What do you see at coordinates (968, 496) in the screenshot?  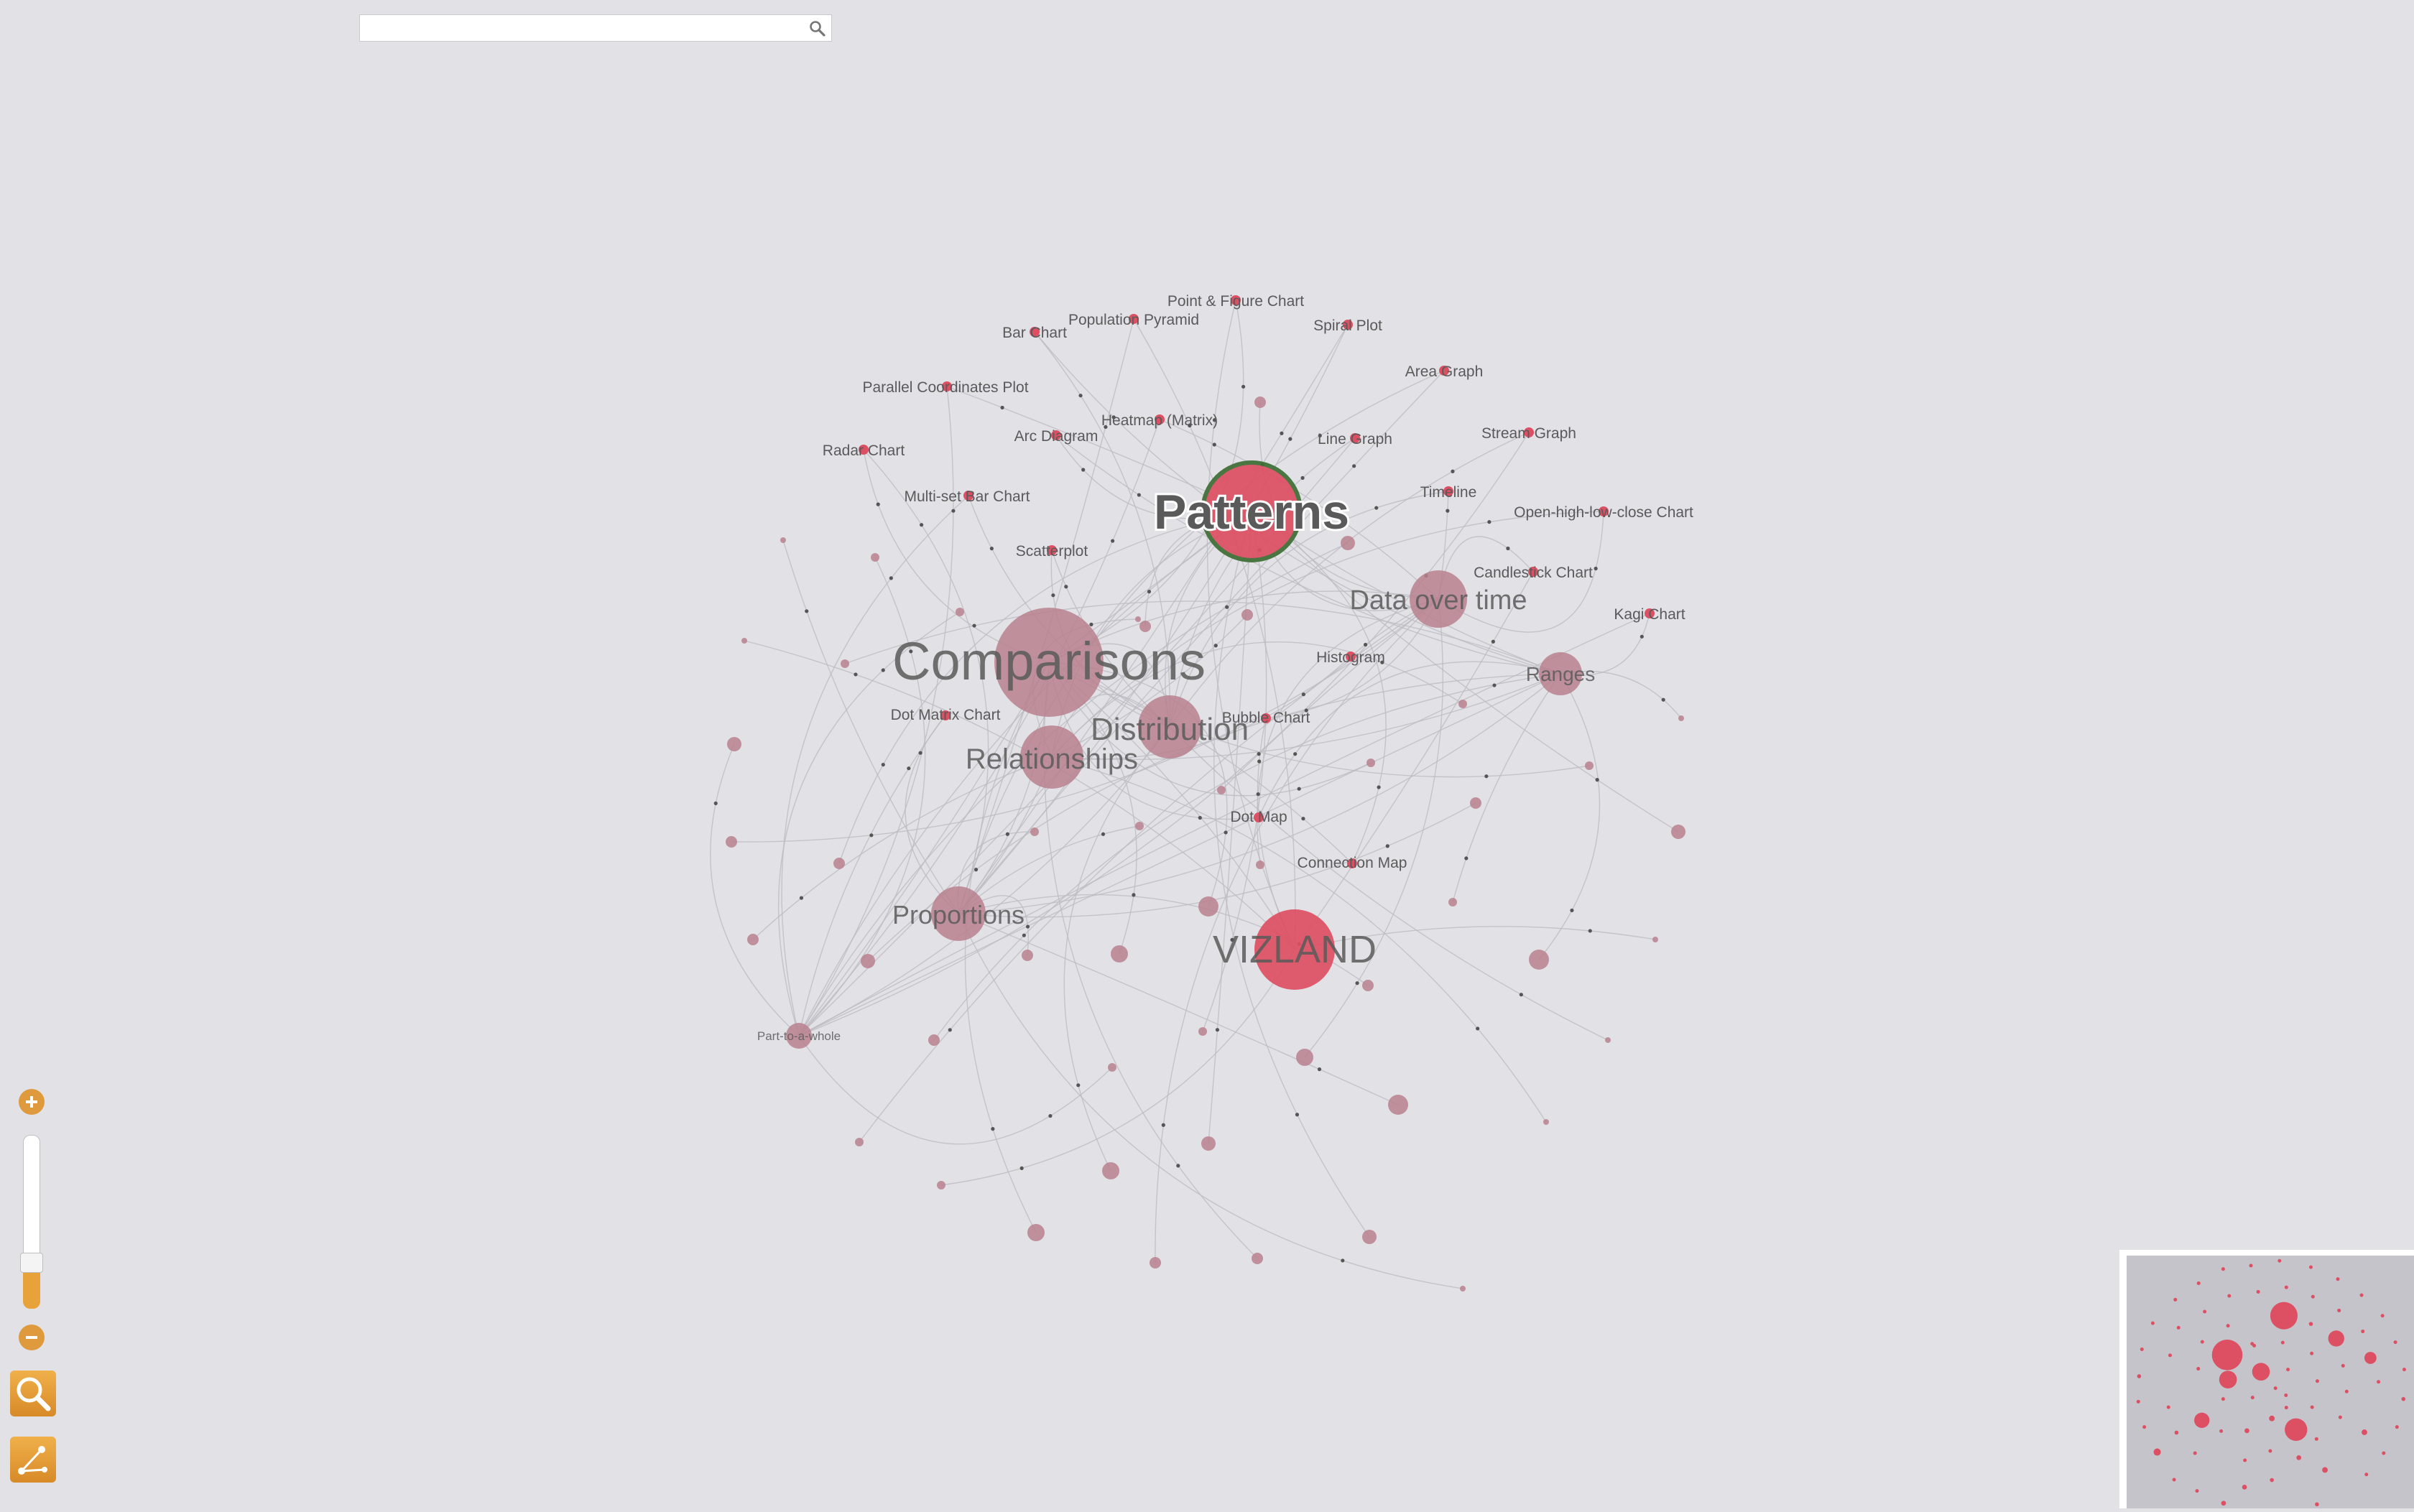 I see `node-multi-set-bar-chart` at bounding box center [968, 496].